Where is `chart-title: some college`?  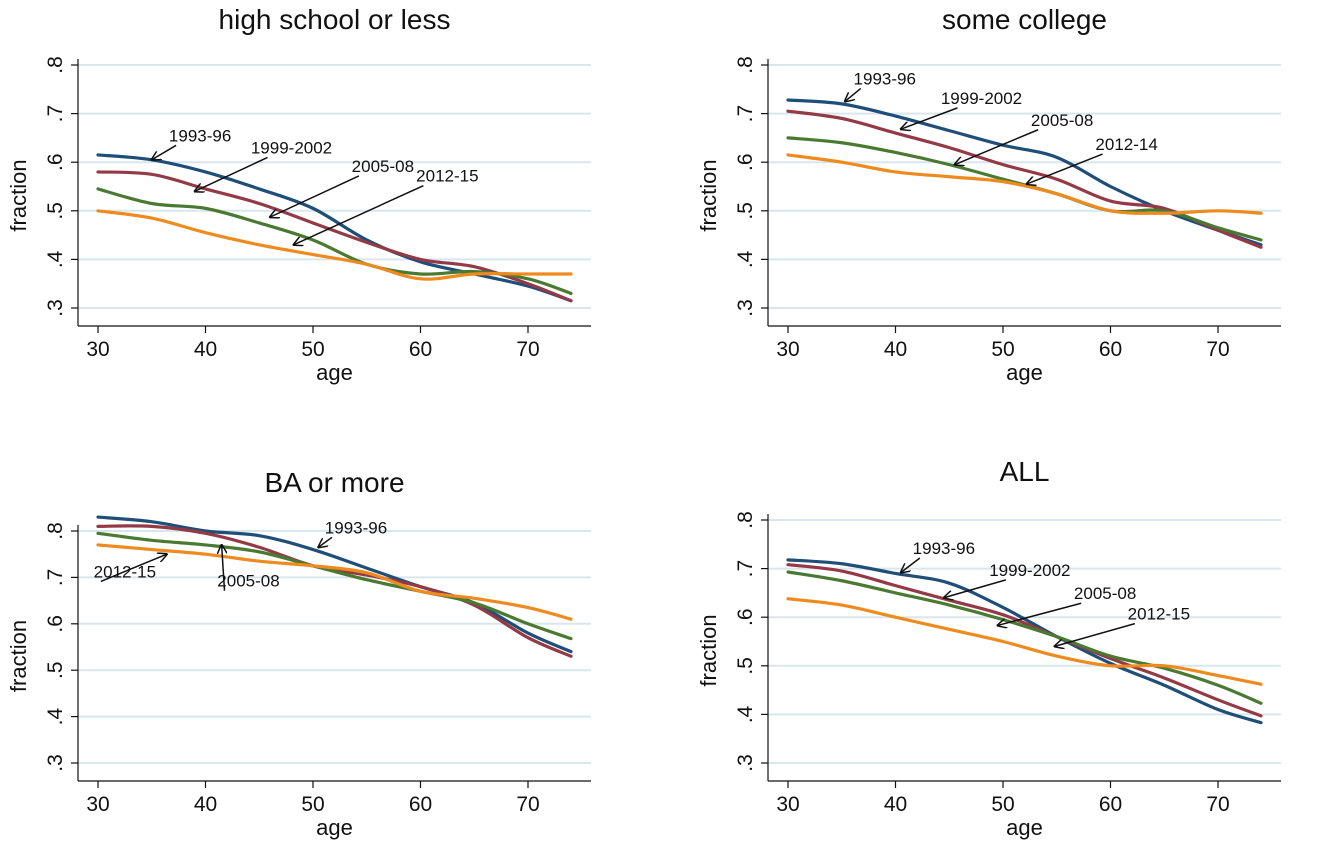
chart-title: some college is located at coordinates (1024, 19).